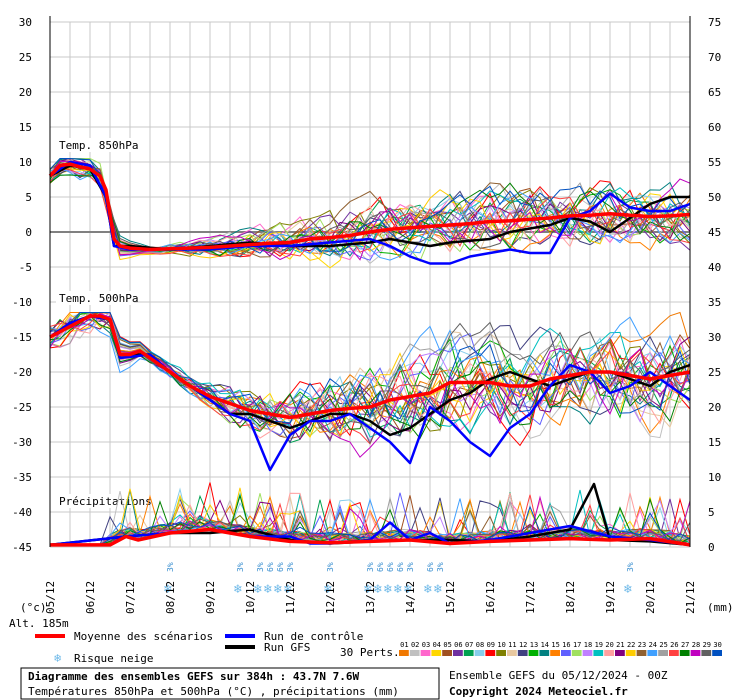 The height and width of the screenshot is (700, 740). Describe the element at coordinates (98, 145) in the screenshot. I see `panel-label-temp850: Temp. 850hPa` at that location.